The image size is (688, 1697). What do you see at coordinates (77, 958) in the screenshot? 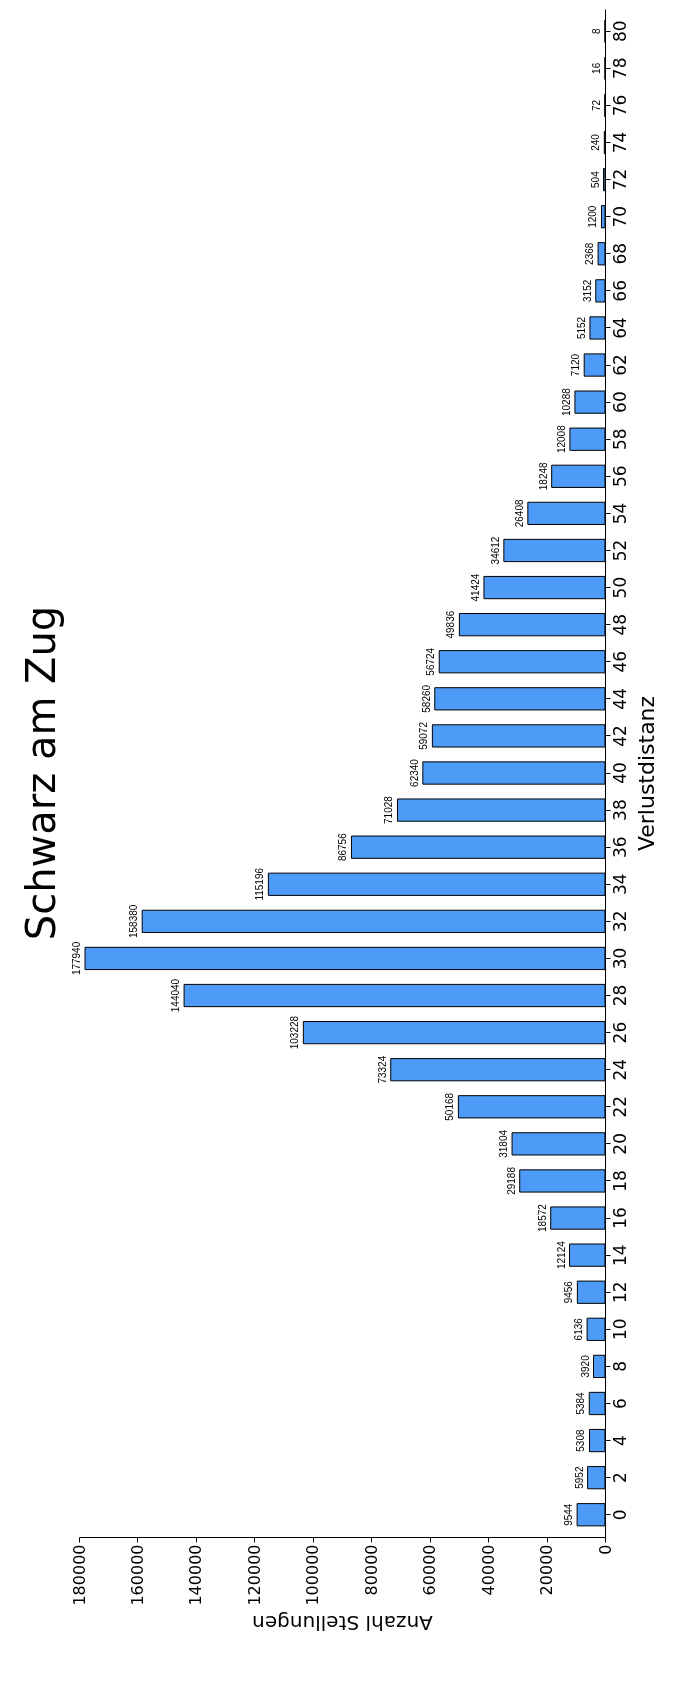
I see `data-label: 177940` at bounding box center [77, 958].